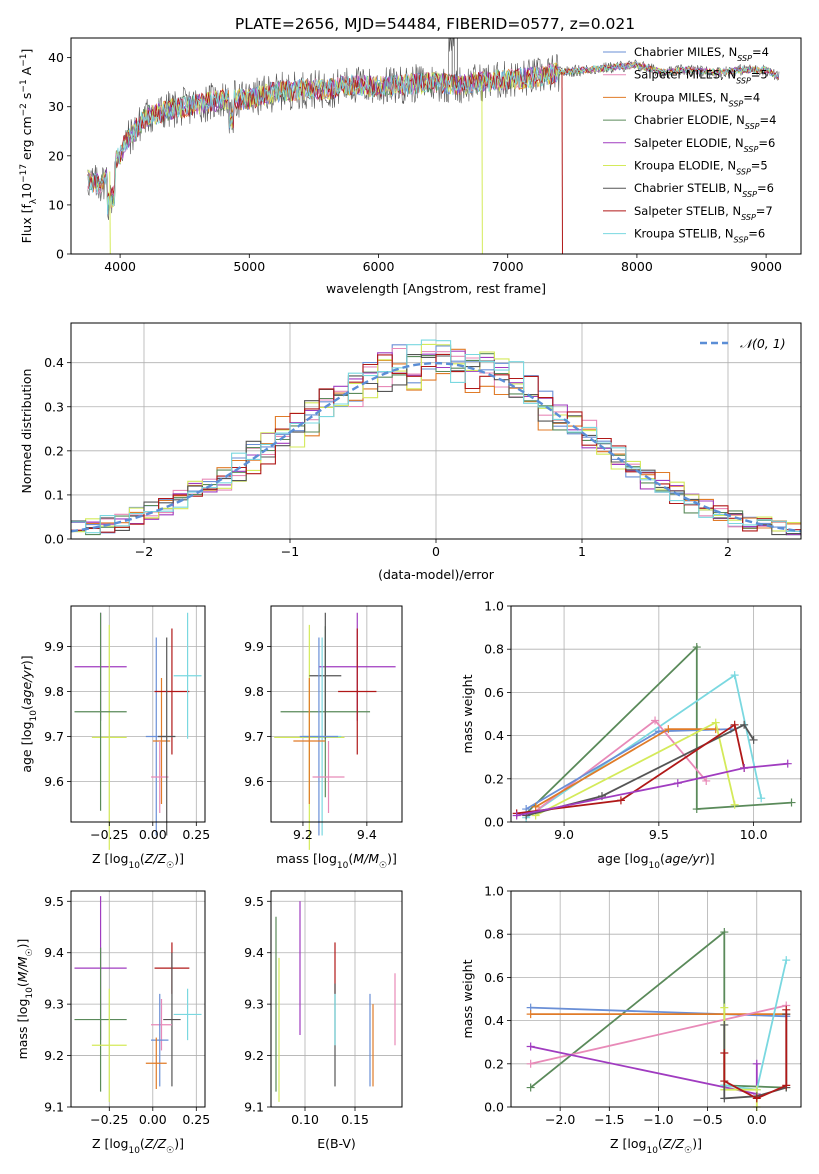 This screenshot has height=1174, width=819. I want to click on legend-label: Salpeter ELODIE, NSSP=6, so click(704, 145).